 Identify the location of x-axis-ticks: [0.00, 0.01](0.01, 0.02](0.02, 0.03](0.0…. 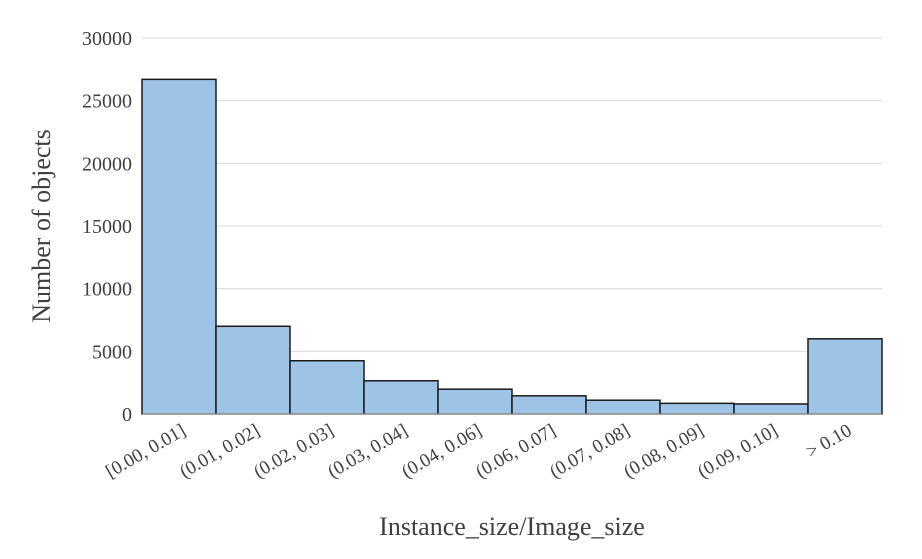
(478, 451).